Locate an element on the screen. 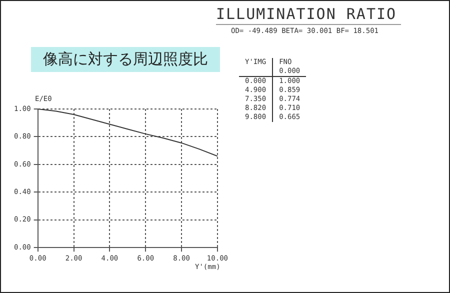 This screenshot has width=450, height=293. text: 像高に対する周辺照度比 is located at coordinates (125, 59).